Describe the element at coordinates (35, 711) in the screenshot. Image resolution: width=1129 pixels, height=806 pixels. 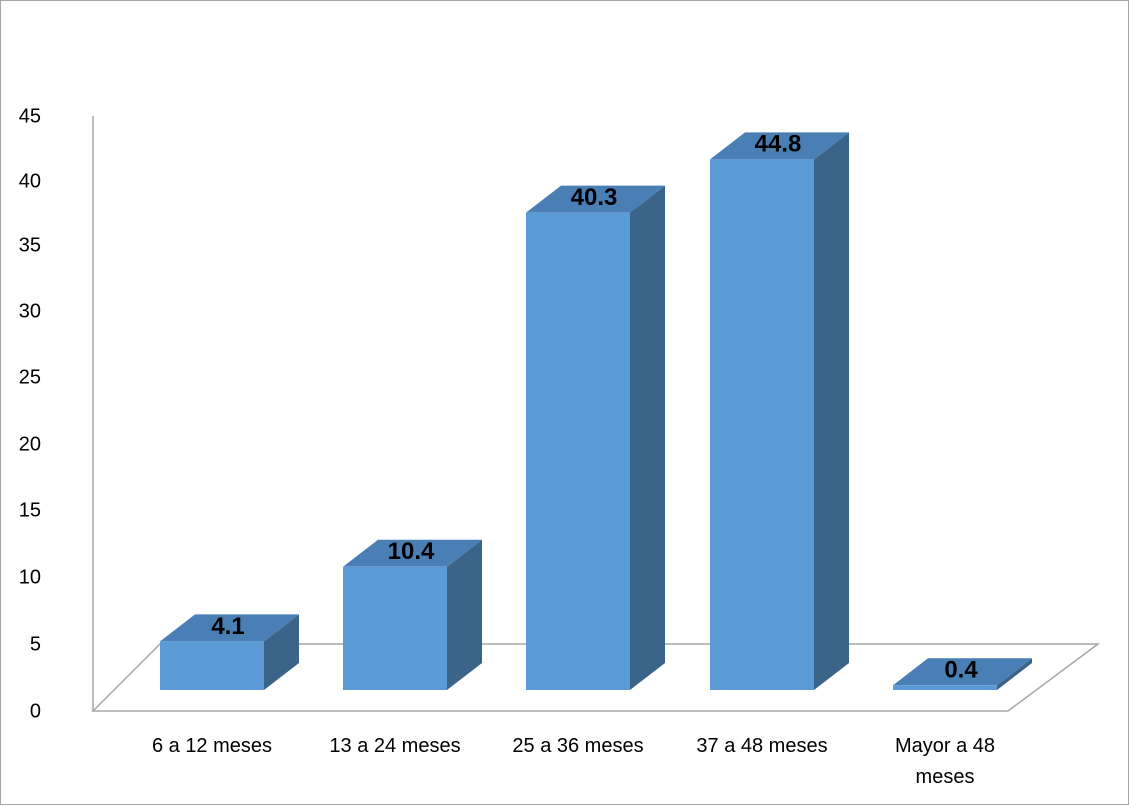
I see `y-tick-label: 0` at that location.